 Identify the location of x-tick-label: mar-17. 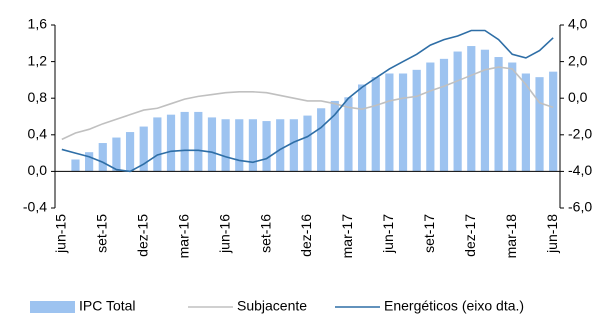
(347, 236).